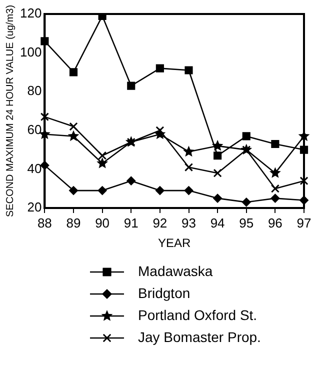 The image size is (316, 365). I want to click on y-tick-label: 120, so click(31, 13).